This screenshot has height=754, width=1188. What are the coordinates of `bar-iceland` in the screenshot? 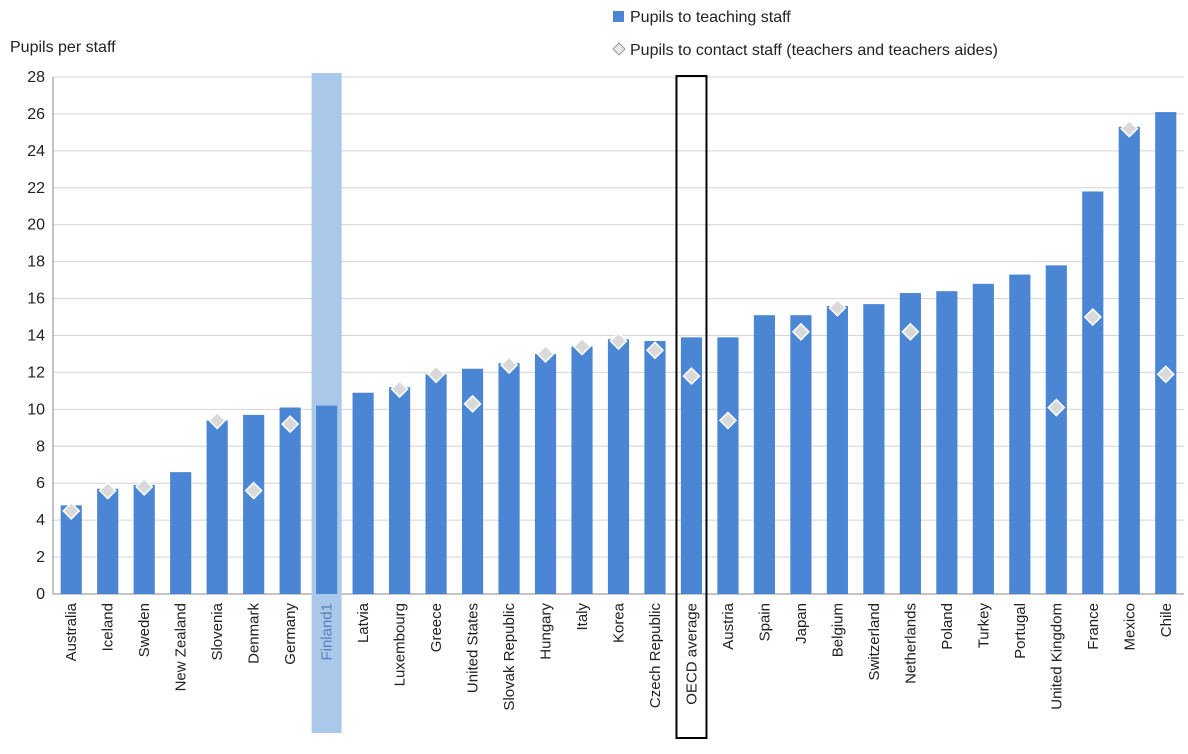 It's located at (108, 541).